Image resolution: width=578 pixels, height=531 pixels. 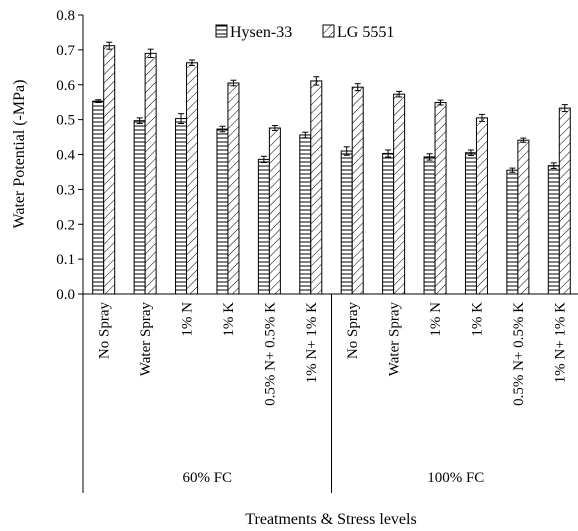 I want to click on y-tick-label: 0.5, so click(x=65, y=121).